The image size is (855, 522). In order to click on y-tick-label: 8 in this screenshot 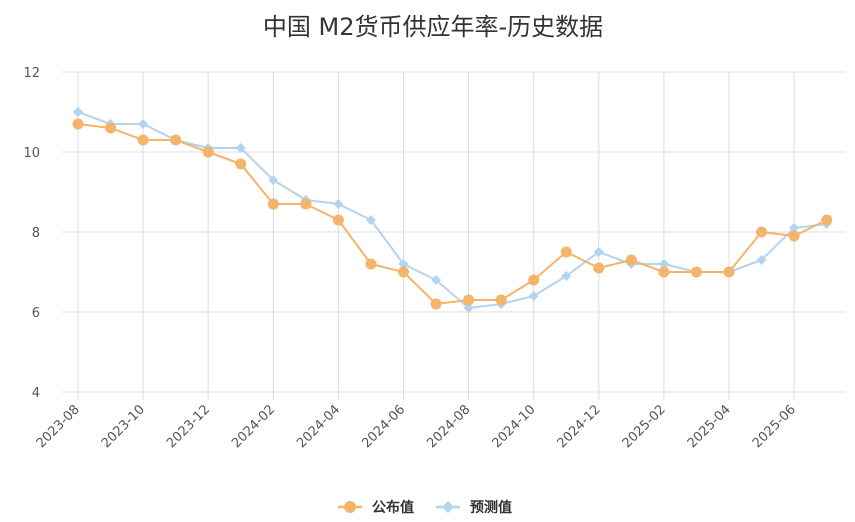, I will do `click(36, 233)`.